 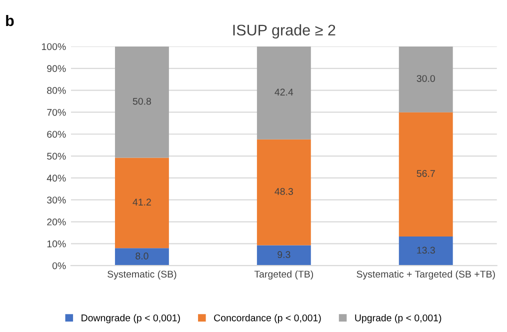 I want to click on x-tick-label: Systematic + Targeted (SB +TB), so click(x=425, y=275).